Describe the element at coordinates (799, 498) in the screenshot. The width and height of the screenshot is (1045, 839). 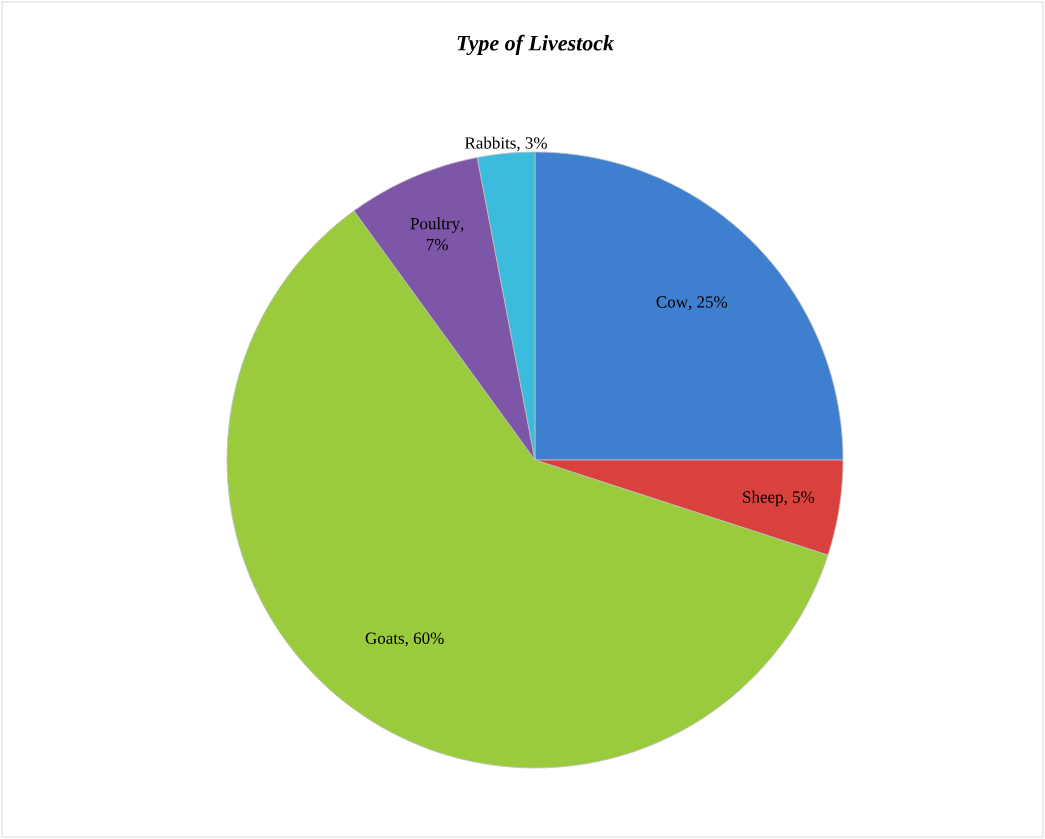
I see `data-label: , 5%` at that location.